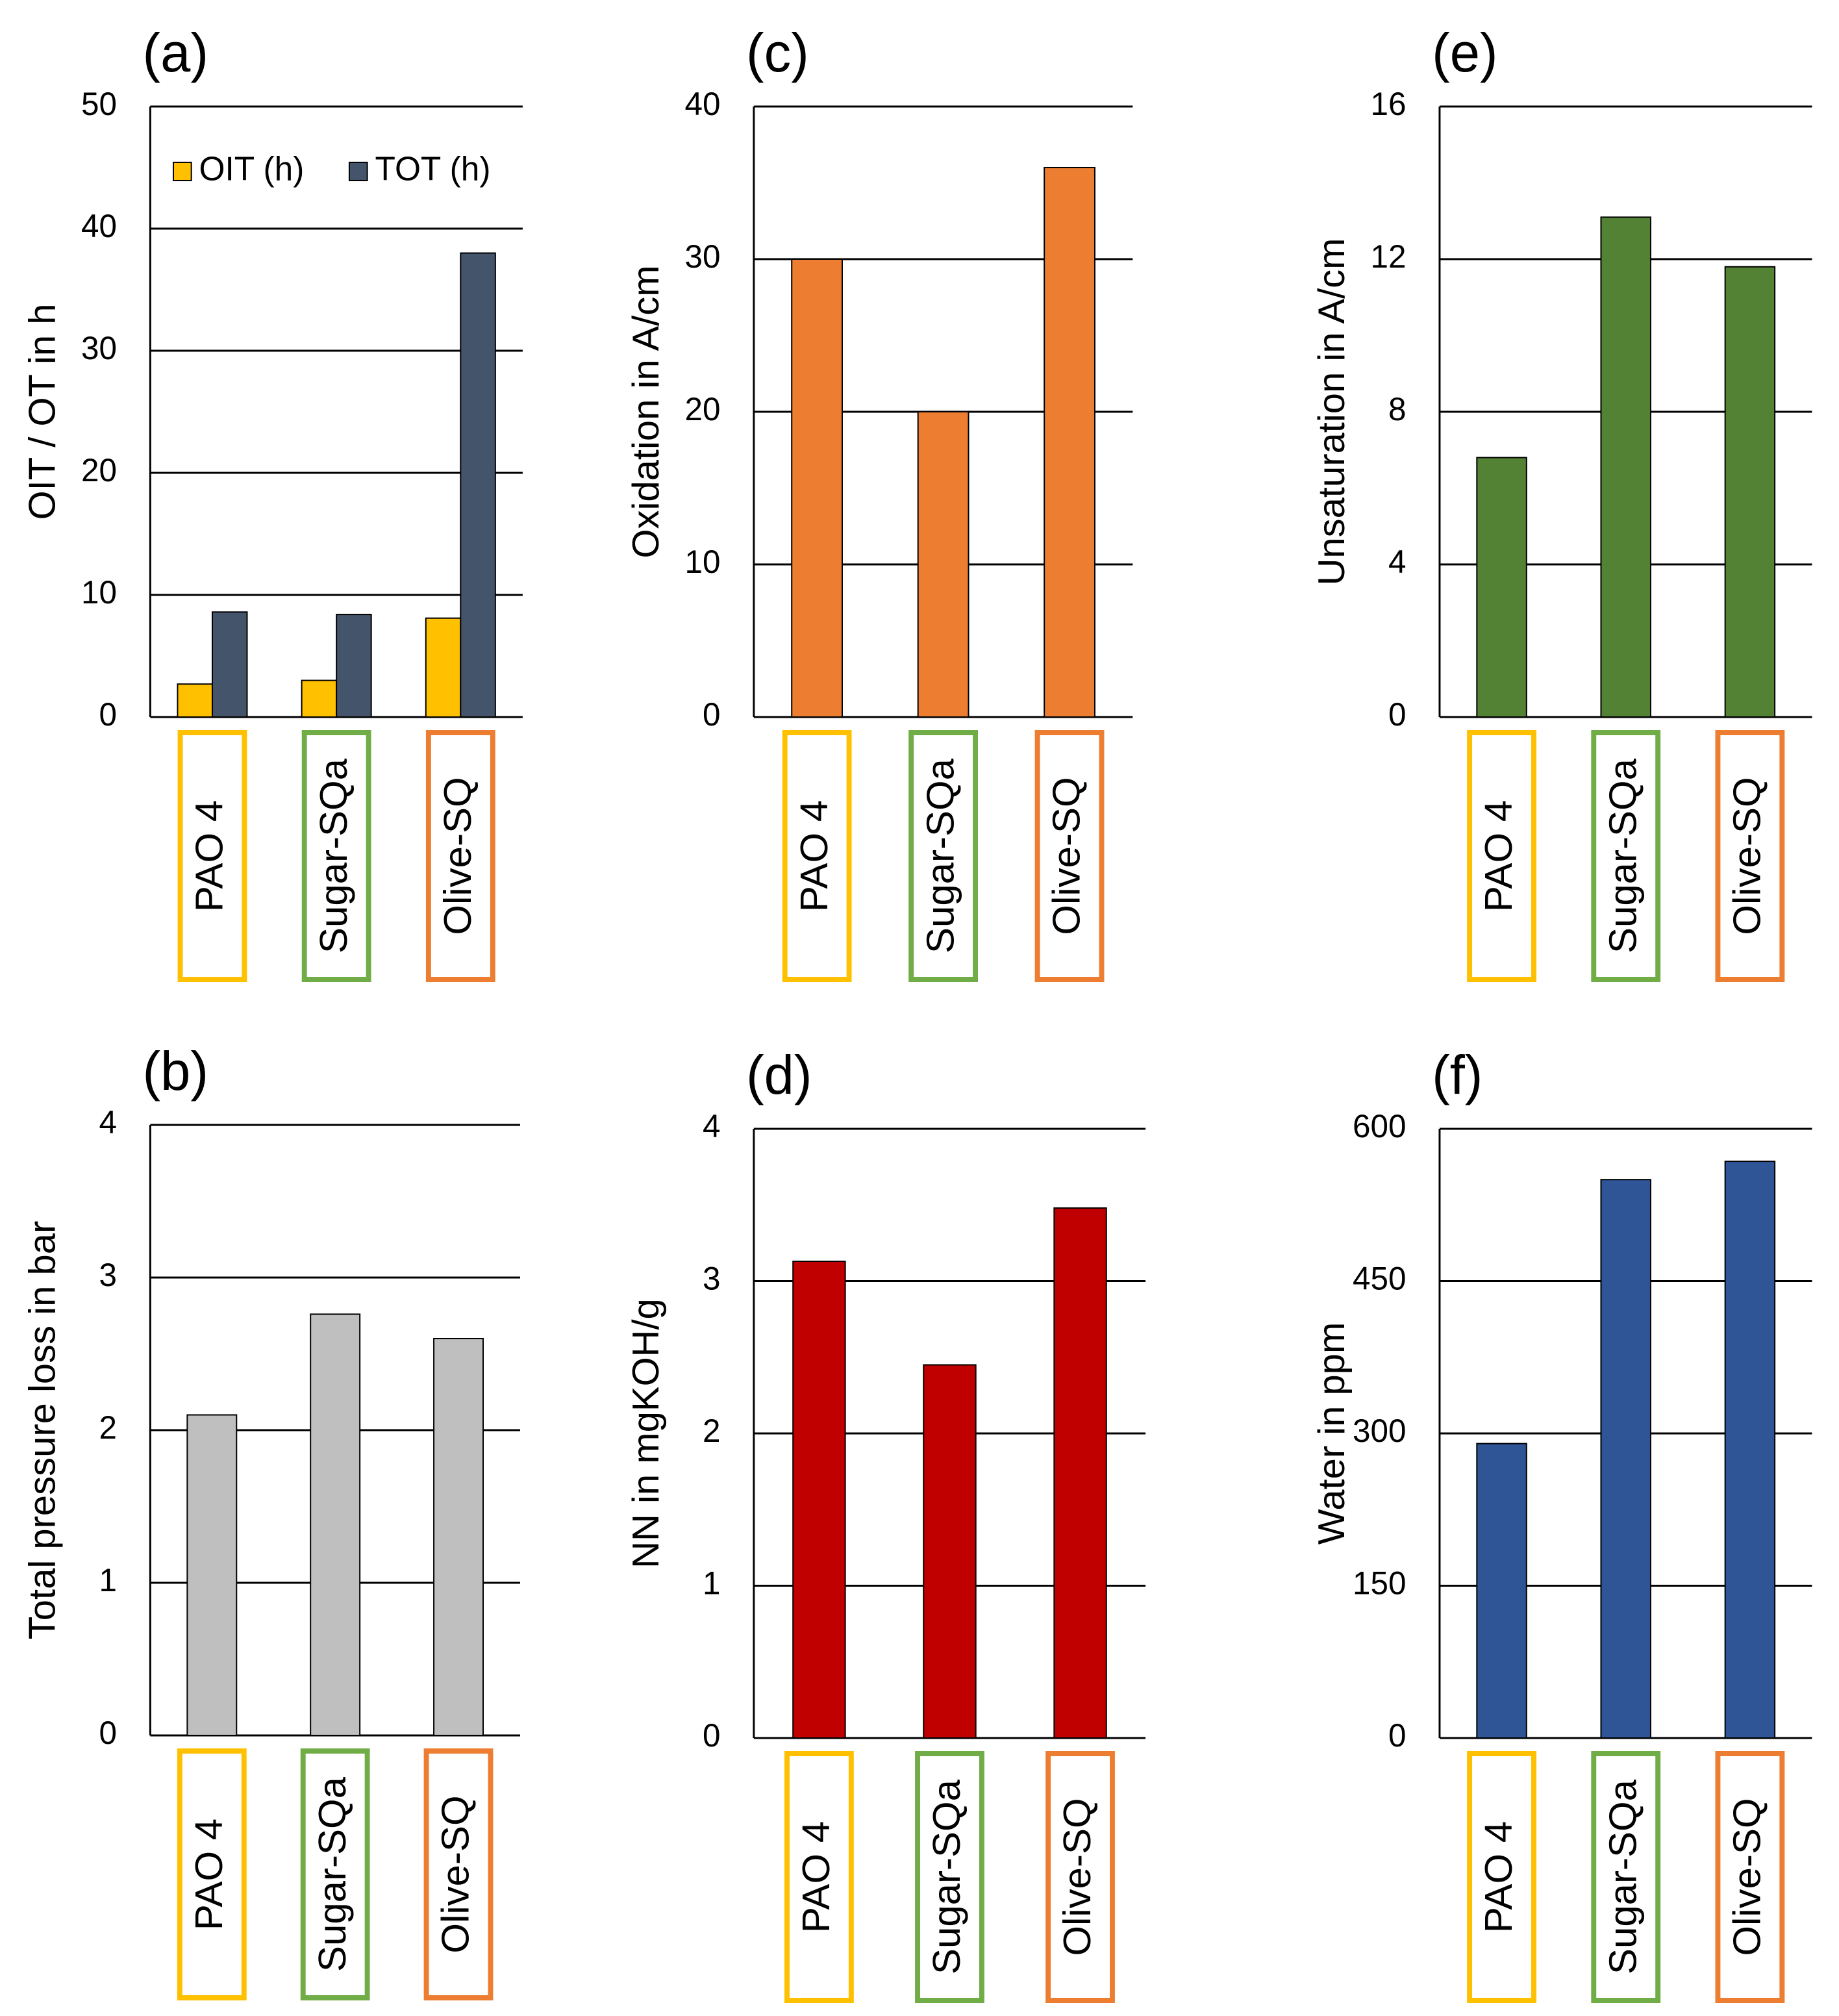  I want to click on panel-label: (d), so click(779, 1075).